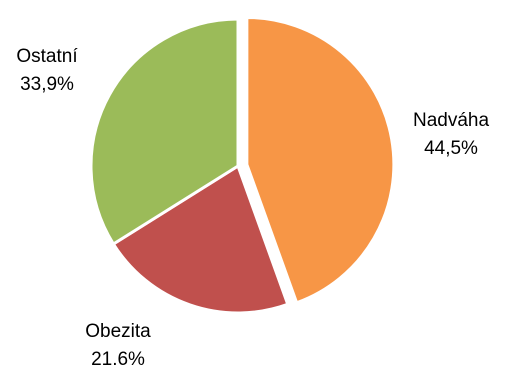  What do you see at coordinates (118, 359) in the screenshot?
I see `slice-value-obezita: 21.6%` at bounding box center [118, 359].